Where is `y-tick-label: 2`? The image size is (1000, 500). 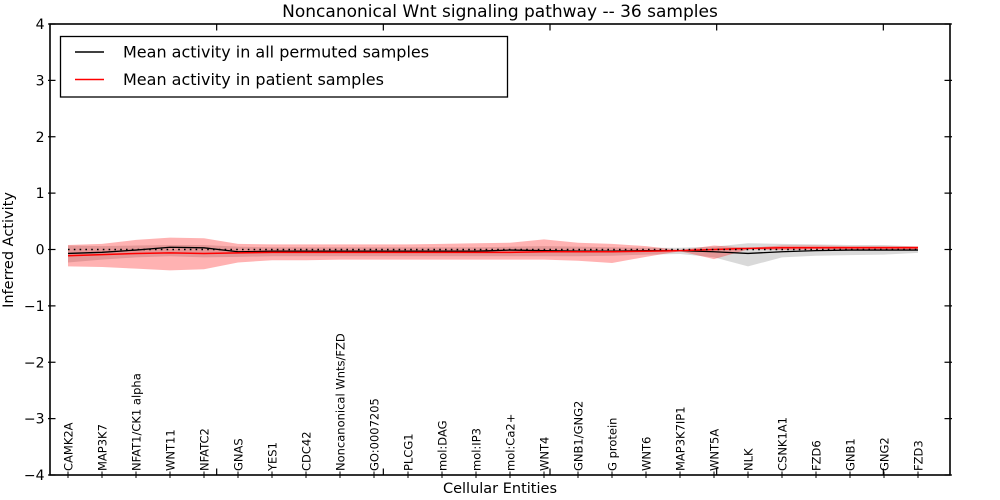
y-tick-label: 2 is located at coordinates (40, 138).